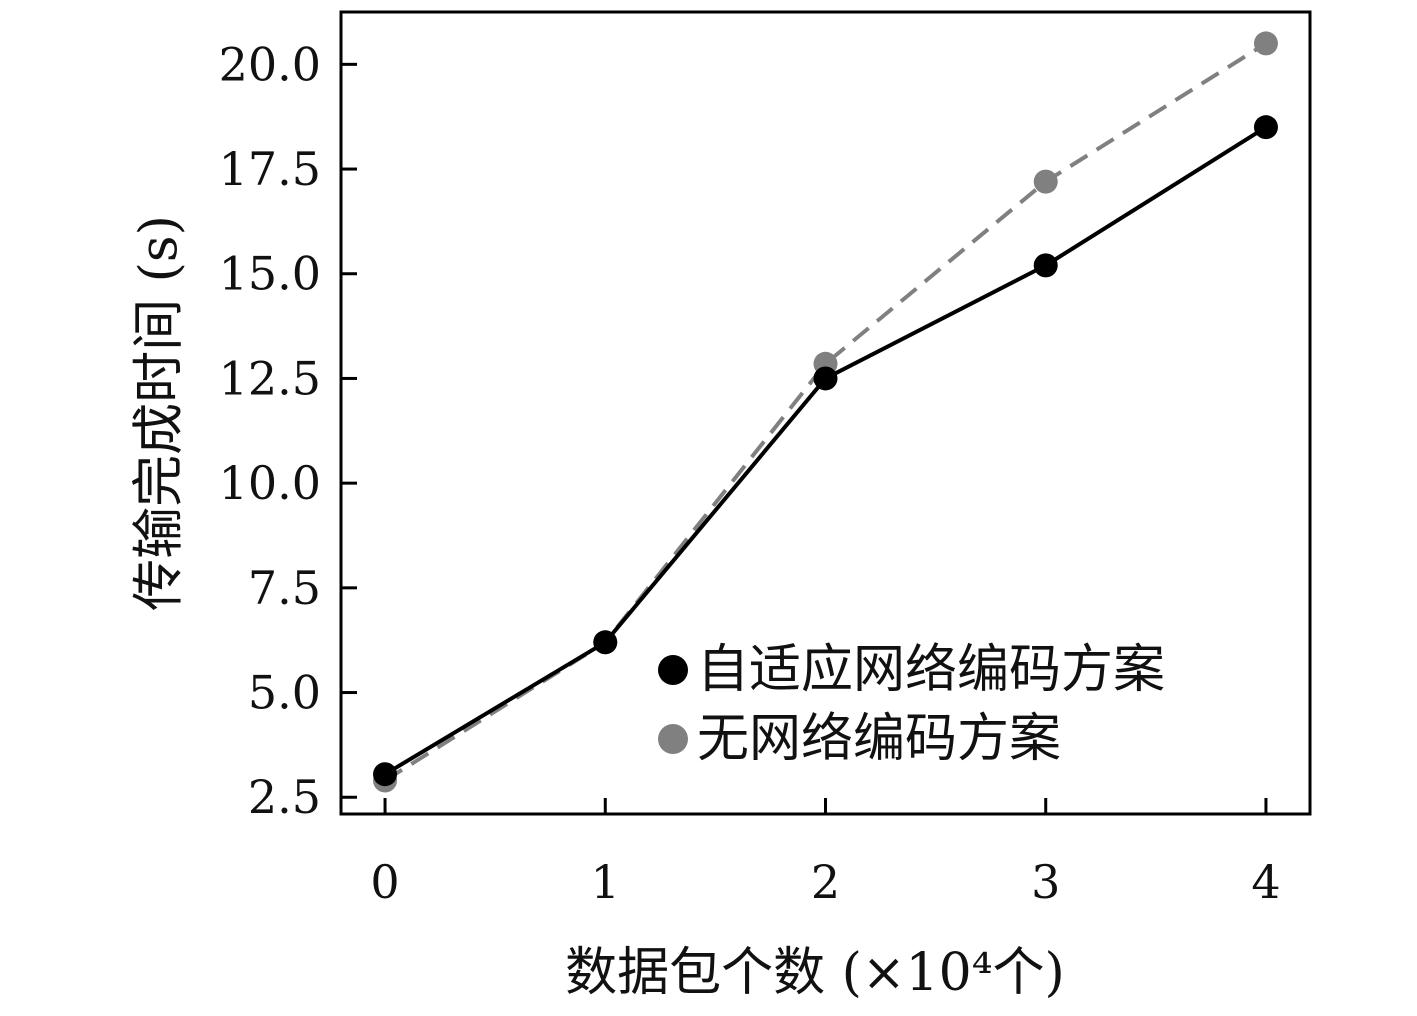 This screenshot has height=1016, width=1417. I want to click on y-tick-label-7: 20.0, so click(270, 64).